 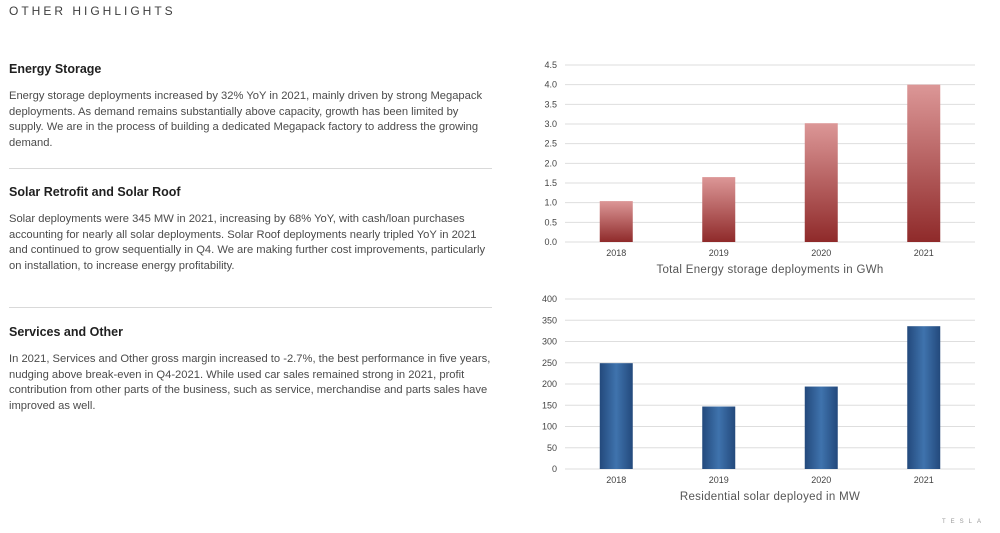 I want to click on energy-chart-y-tick-label: 0.5, so click(x=550, y=222).